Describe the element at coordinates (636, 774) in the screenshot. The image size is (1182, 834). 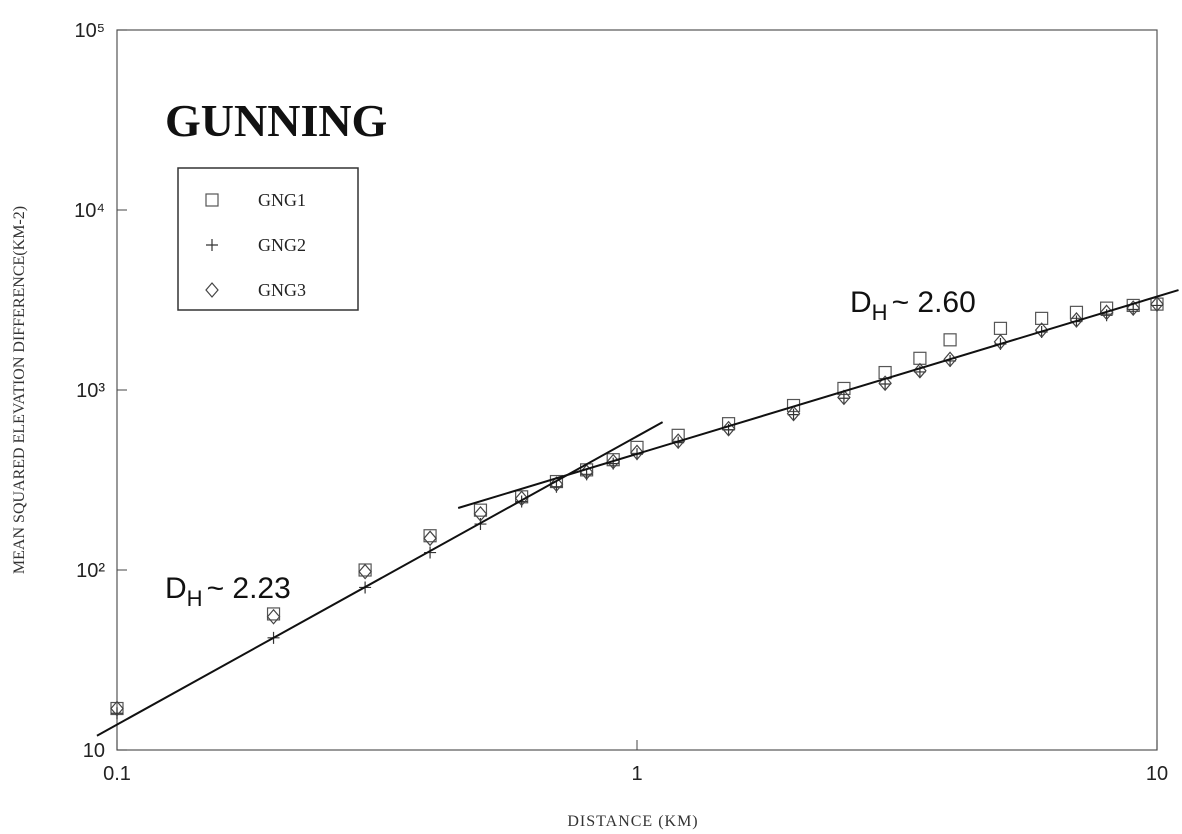
I see `x-tick-label: 1` at that location.